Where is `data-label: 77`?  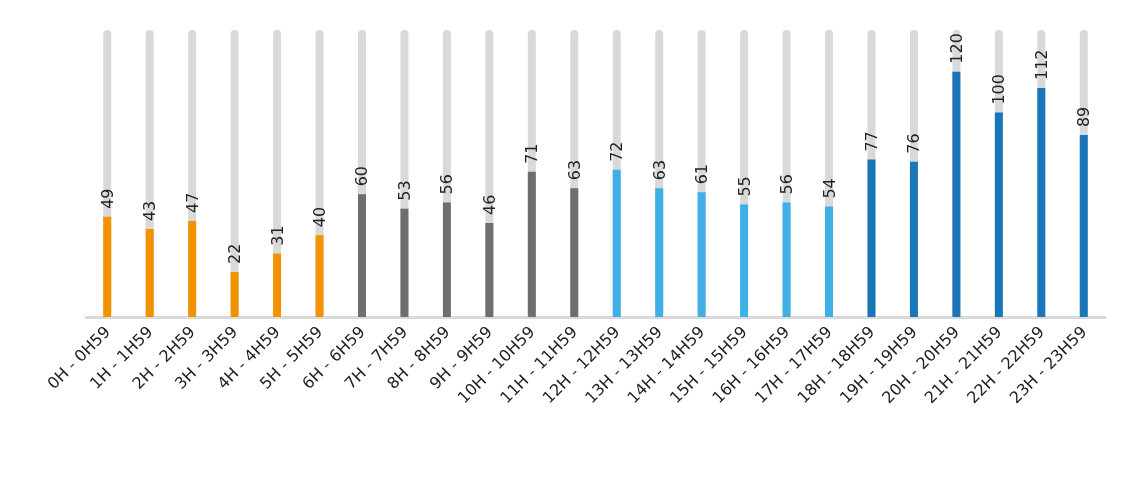
data-label: 77 is located at coordinates (871, 141).